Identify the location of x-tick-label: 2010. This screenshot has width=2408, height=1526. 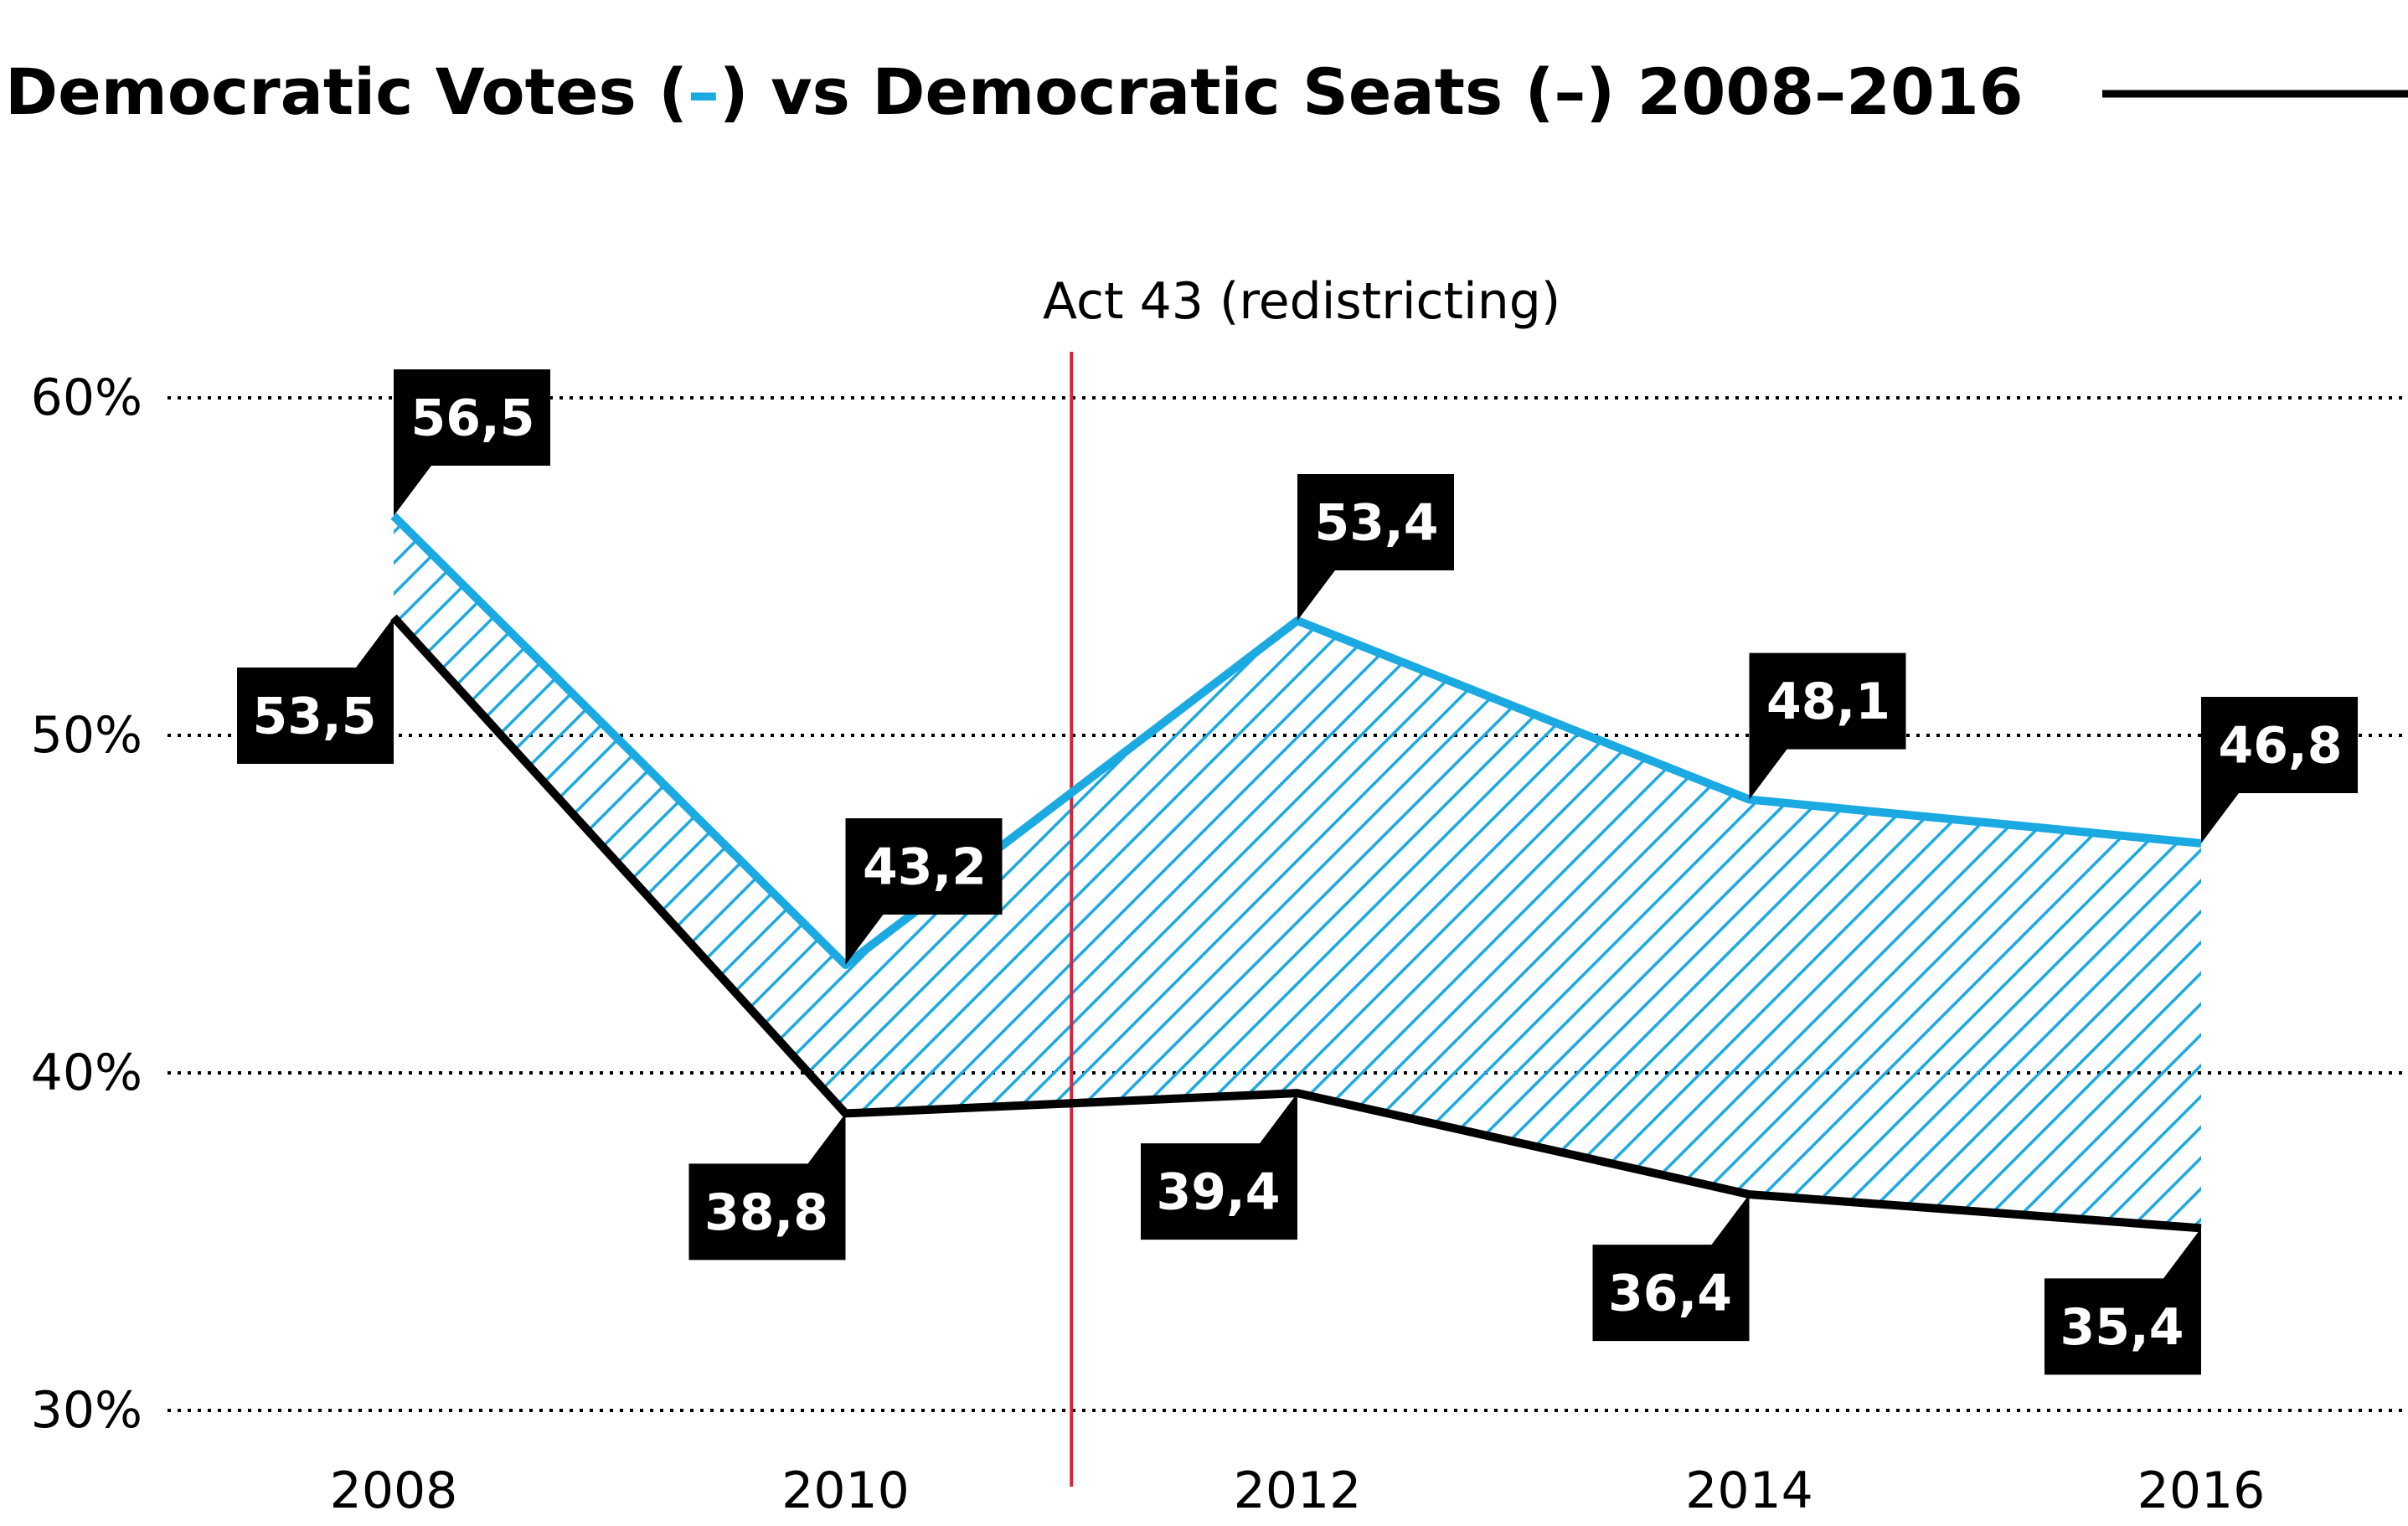
(845, 1491).